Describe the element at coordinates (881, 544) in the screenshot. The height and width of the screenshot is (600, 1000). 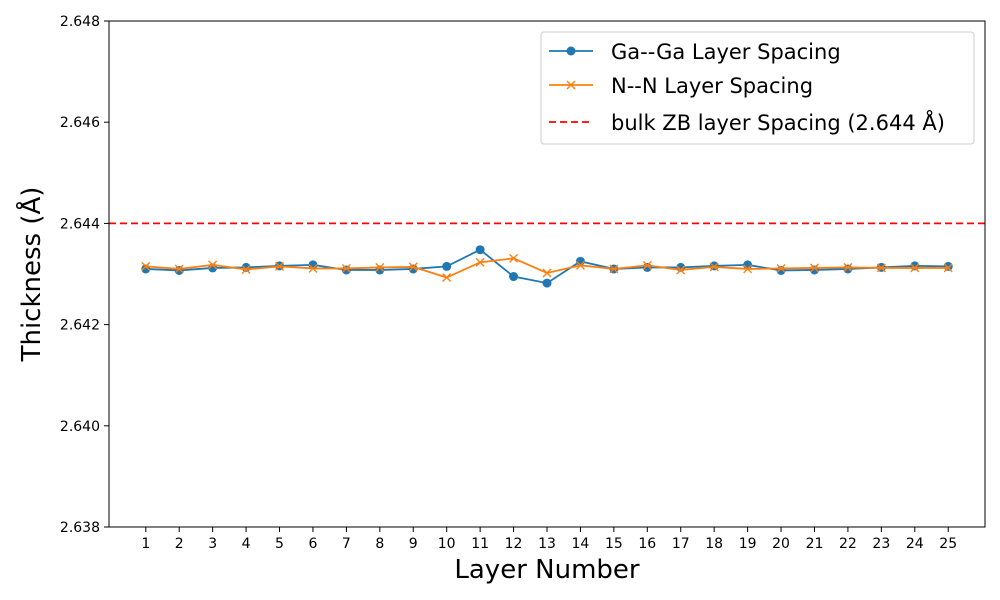
I see `x-tick-label: 23` at that location.